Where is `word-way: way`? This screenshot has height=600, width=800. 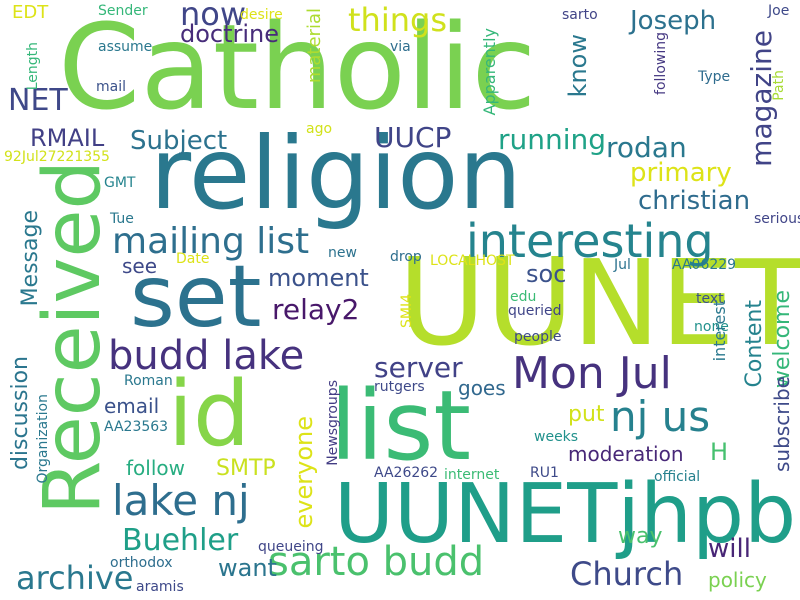
word-way: way is located at coordinates (640, 536).